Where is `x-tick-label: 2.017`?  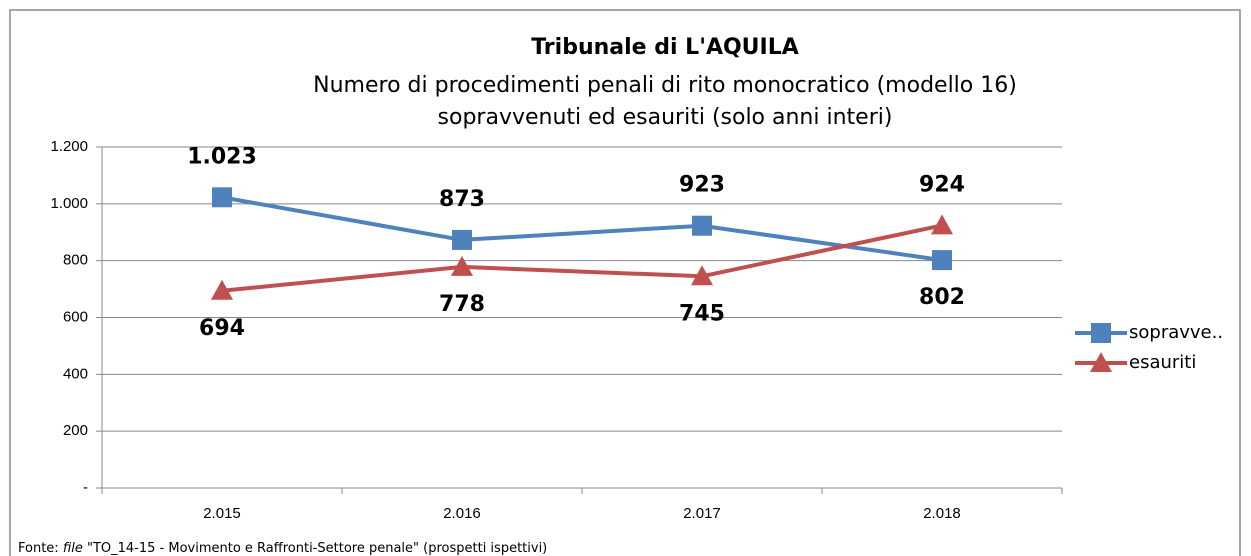 x-tick-label: 2.017 is located at coordinates (702, 513).